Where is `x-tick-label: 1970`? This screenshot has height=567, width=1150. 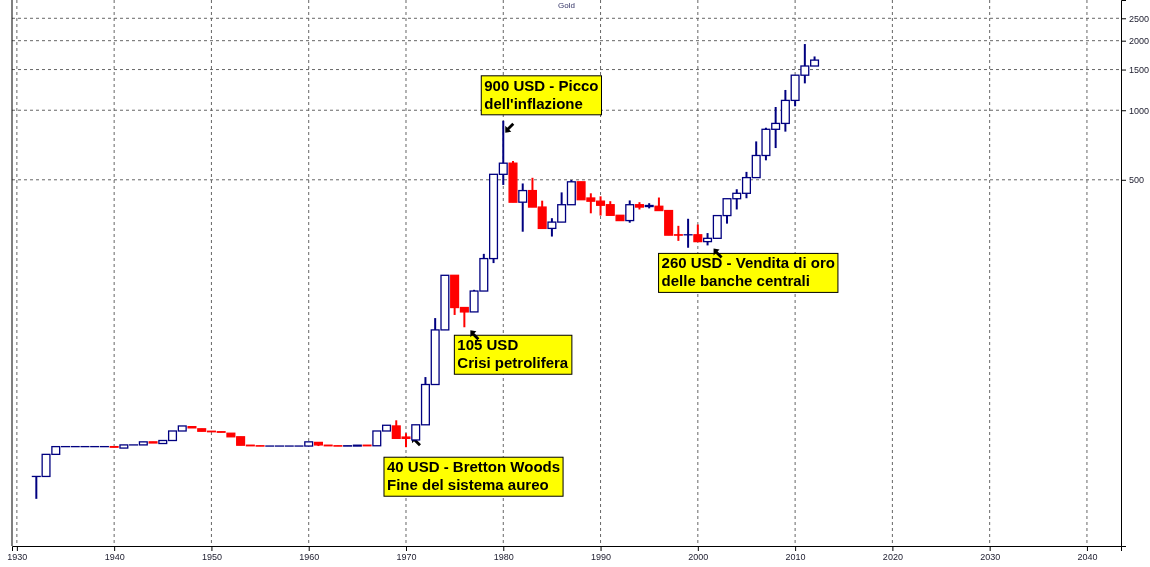 x-tick-label: 1970 is located at coordinates (406, 557).